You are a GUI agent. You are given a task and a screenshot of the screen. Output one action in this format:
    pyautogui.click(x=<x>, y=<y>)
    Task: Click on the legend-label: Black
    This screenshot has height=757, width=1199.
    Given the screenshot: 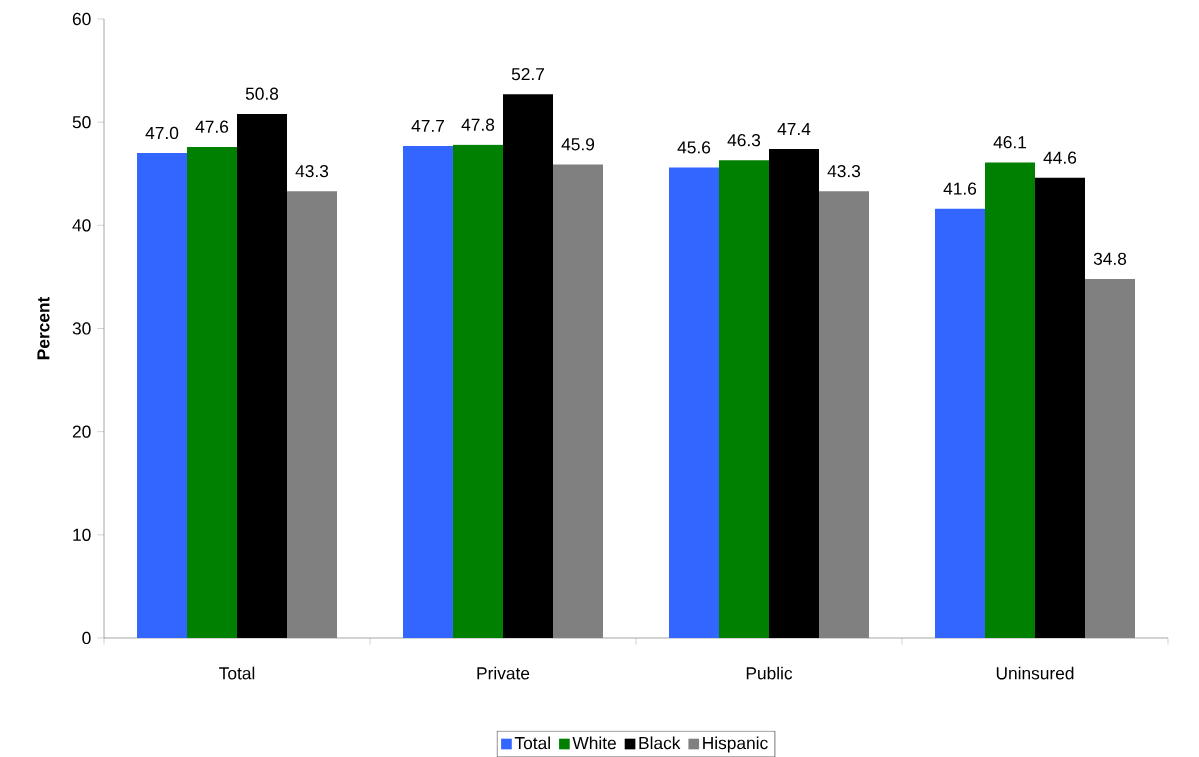 What is the action you would take?
    pyautogui.click(x=660, y=743)
    